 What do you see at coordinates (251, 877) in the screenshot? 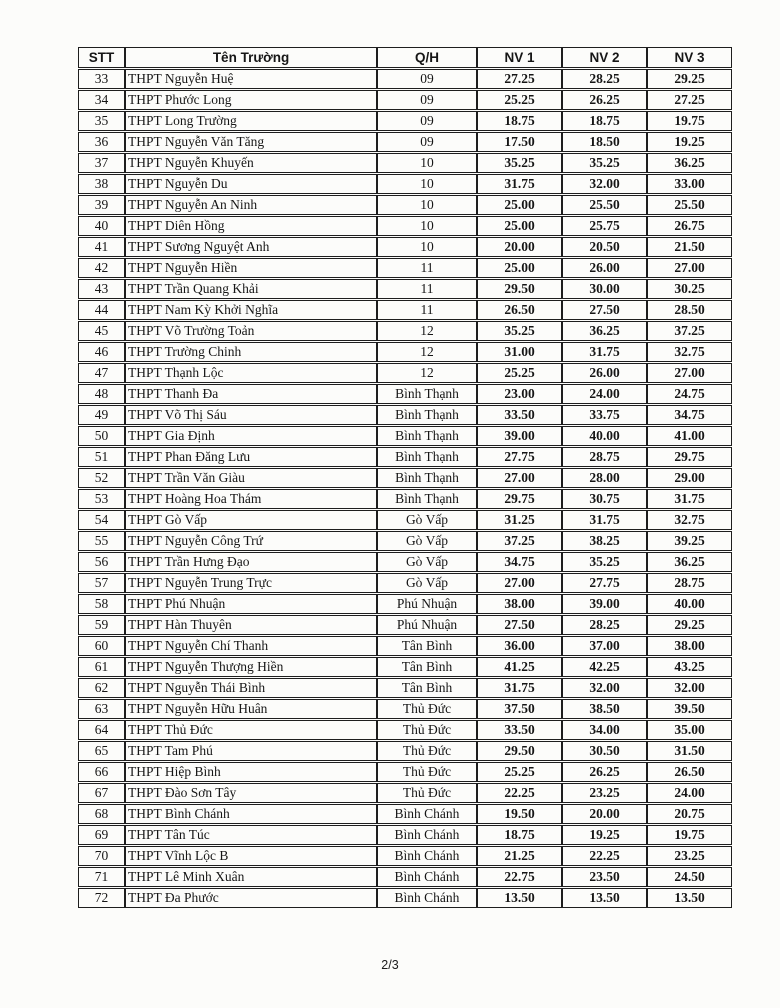
I see `cell-school: THPT Lê Minh Xuân` at bounding box center [251, 877].